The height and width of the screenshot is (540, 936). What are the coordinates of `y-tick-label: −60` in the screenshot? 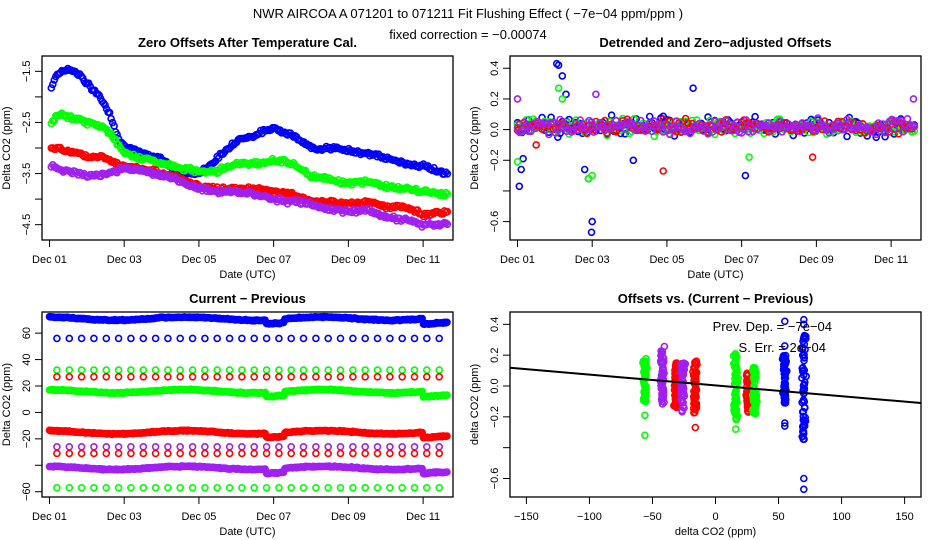 It's located at (27, 491).